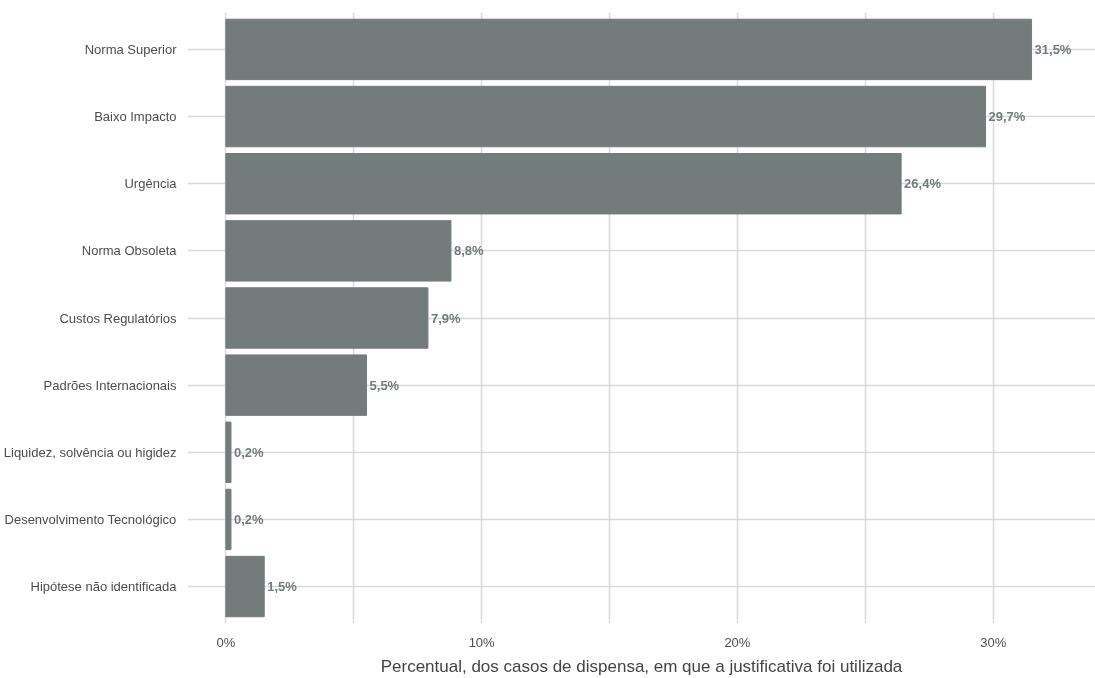 The width and height of the screenshot is (1095, 678). Describe the element at coordinates (445, 318) in the screenshot. I see `data-label: 7,9%` at that location.